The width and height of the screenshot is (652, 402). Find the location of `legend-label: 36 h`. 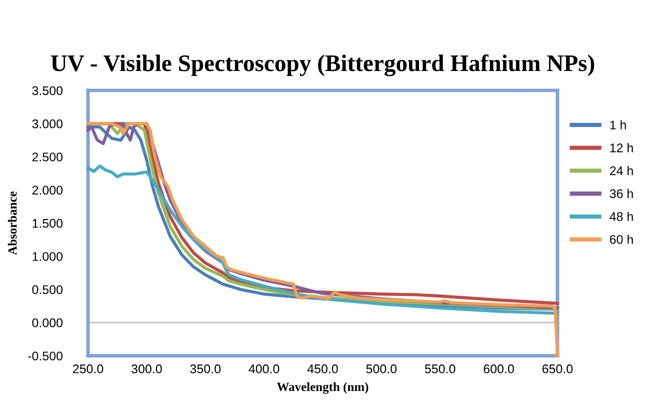

legend-label: 36 h is located at coordinates (621, 193).